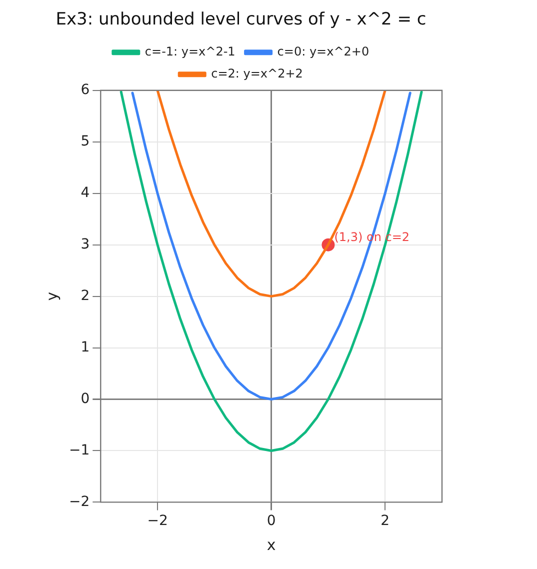 Image resolution: width=537 pixels, height=569 pixels. I want to click on x-tick-label: 0, so click(271, 521).